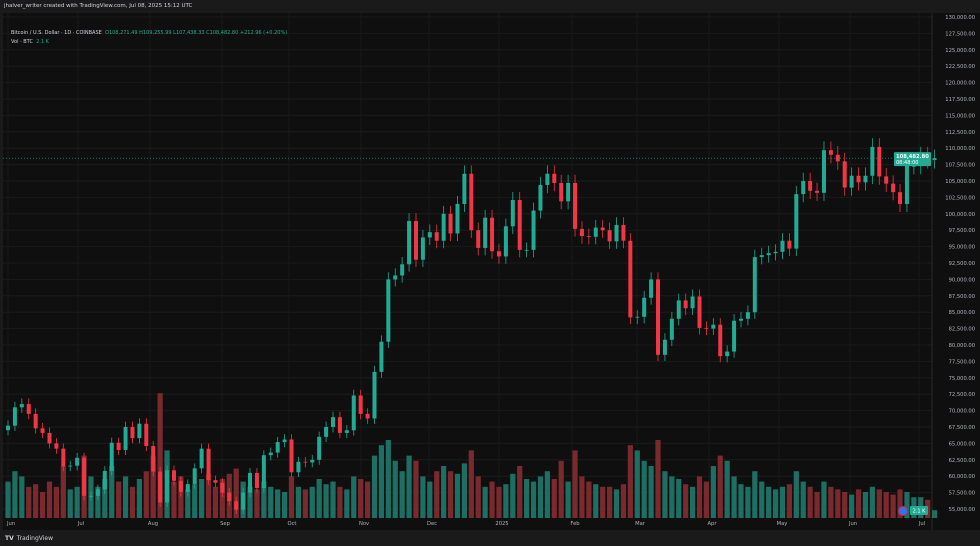  Describe the element at coordinates (22, 42) in the screenshot. I see `volume-label: Vol · BTC` at that location.